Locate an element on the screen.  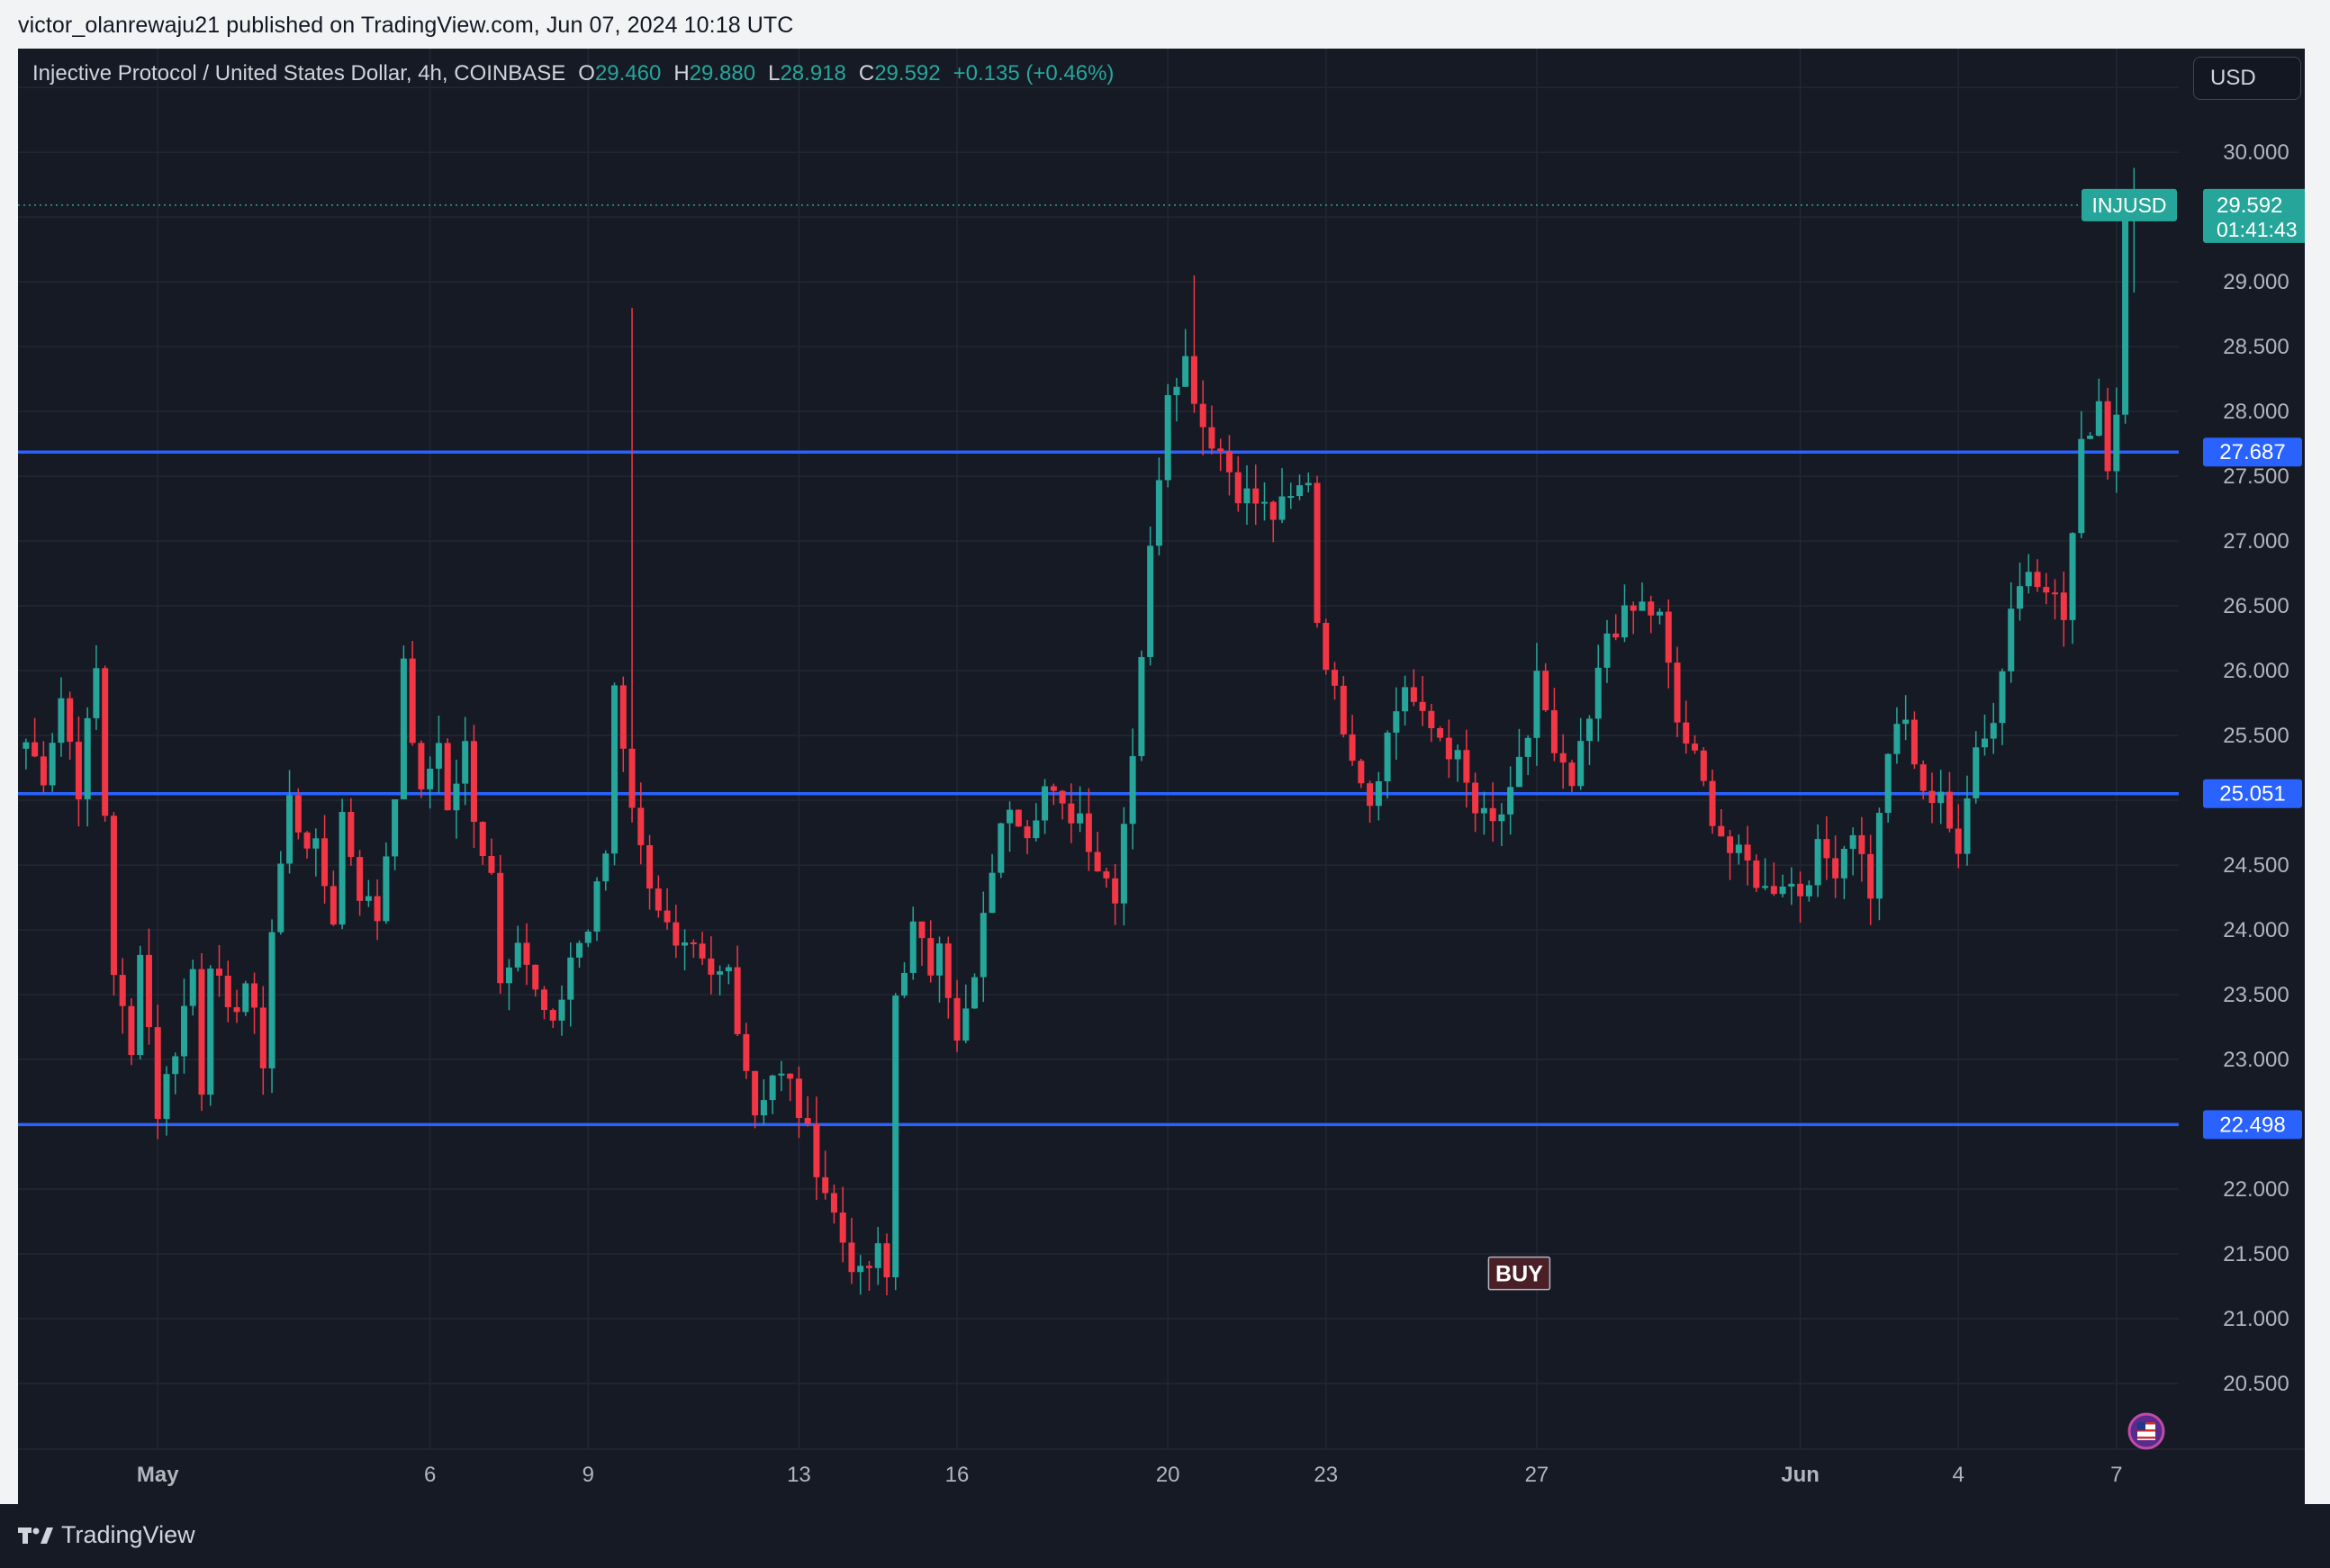
tradingview-logo-icon is located at coordinates (35, 1536).